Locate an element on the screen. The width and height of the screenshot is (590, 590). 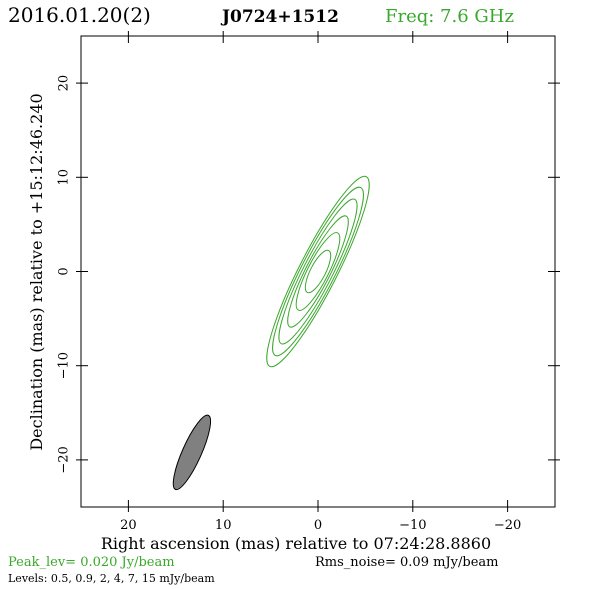
x-tick-label: 10 is located at coordinates (223, 525).